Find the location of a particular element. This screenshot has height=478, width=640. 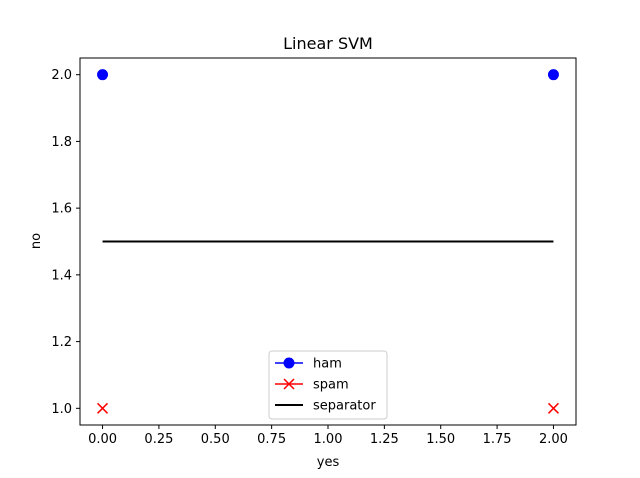

legend-entry-separator: separator is located at coordinates (325, 406).